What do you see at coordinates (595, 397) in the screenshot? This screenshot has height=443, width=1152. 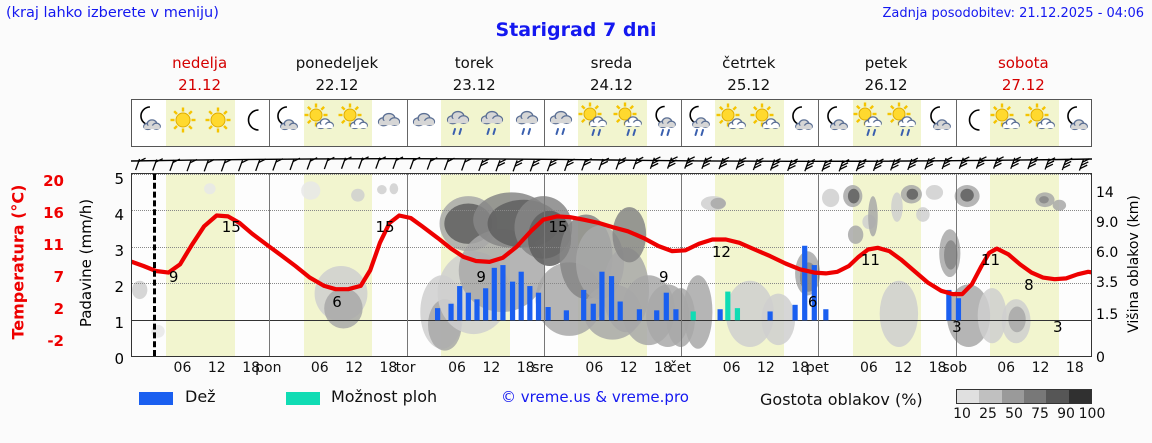 I see `copyright-link: © vreme.us & vreme.pro` at bounding box center [595, 397].